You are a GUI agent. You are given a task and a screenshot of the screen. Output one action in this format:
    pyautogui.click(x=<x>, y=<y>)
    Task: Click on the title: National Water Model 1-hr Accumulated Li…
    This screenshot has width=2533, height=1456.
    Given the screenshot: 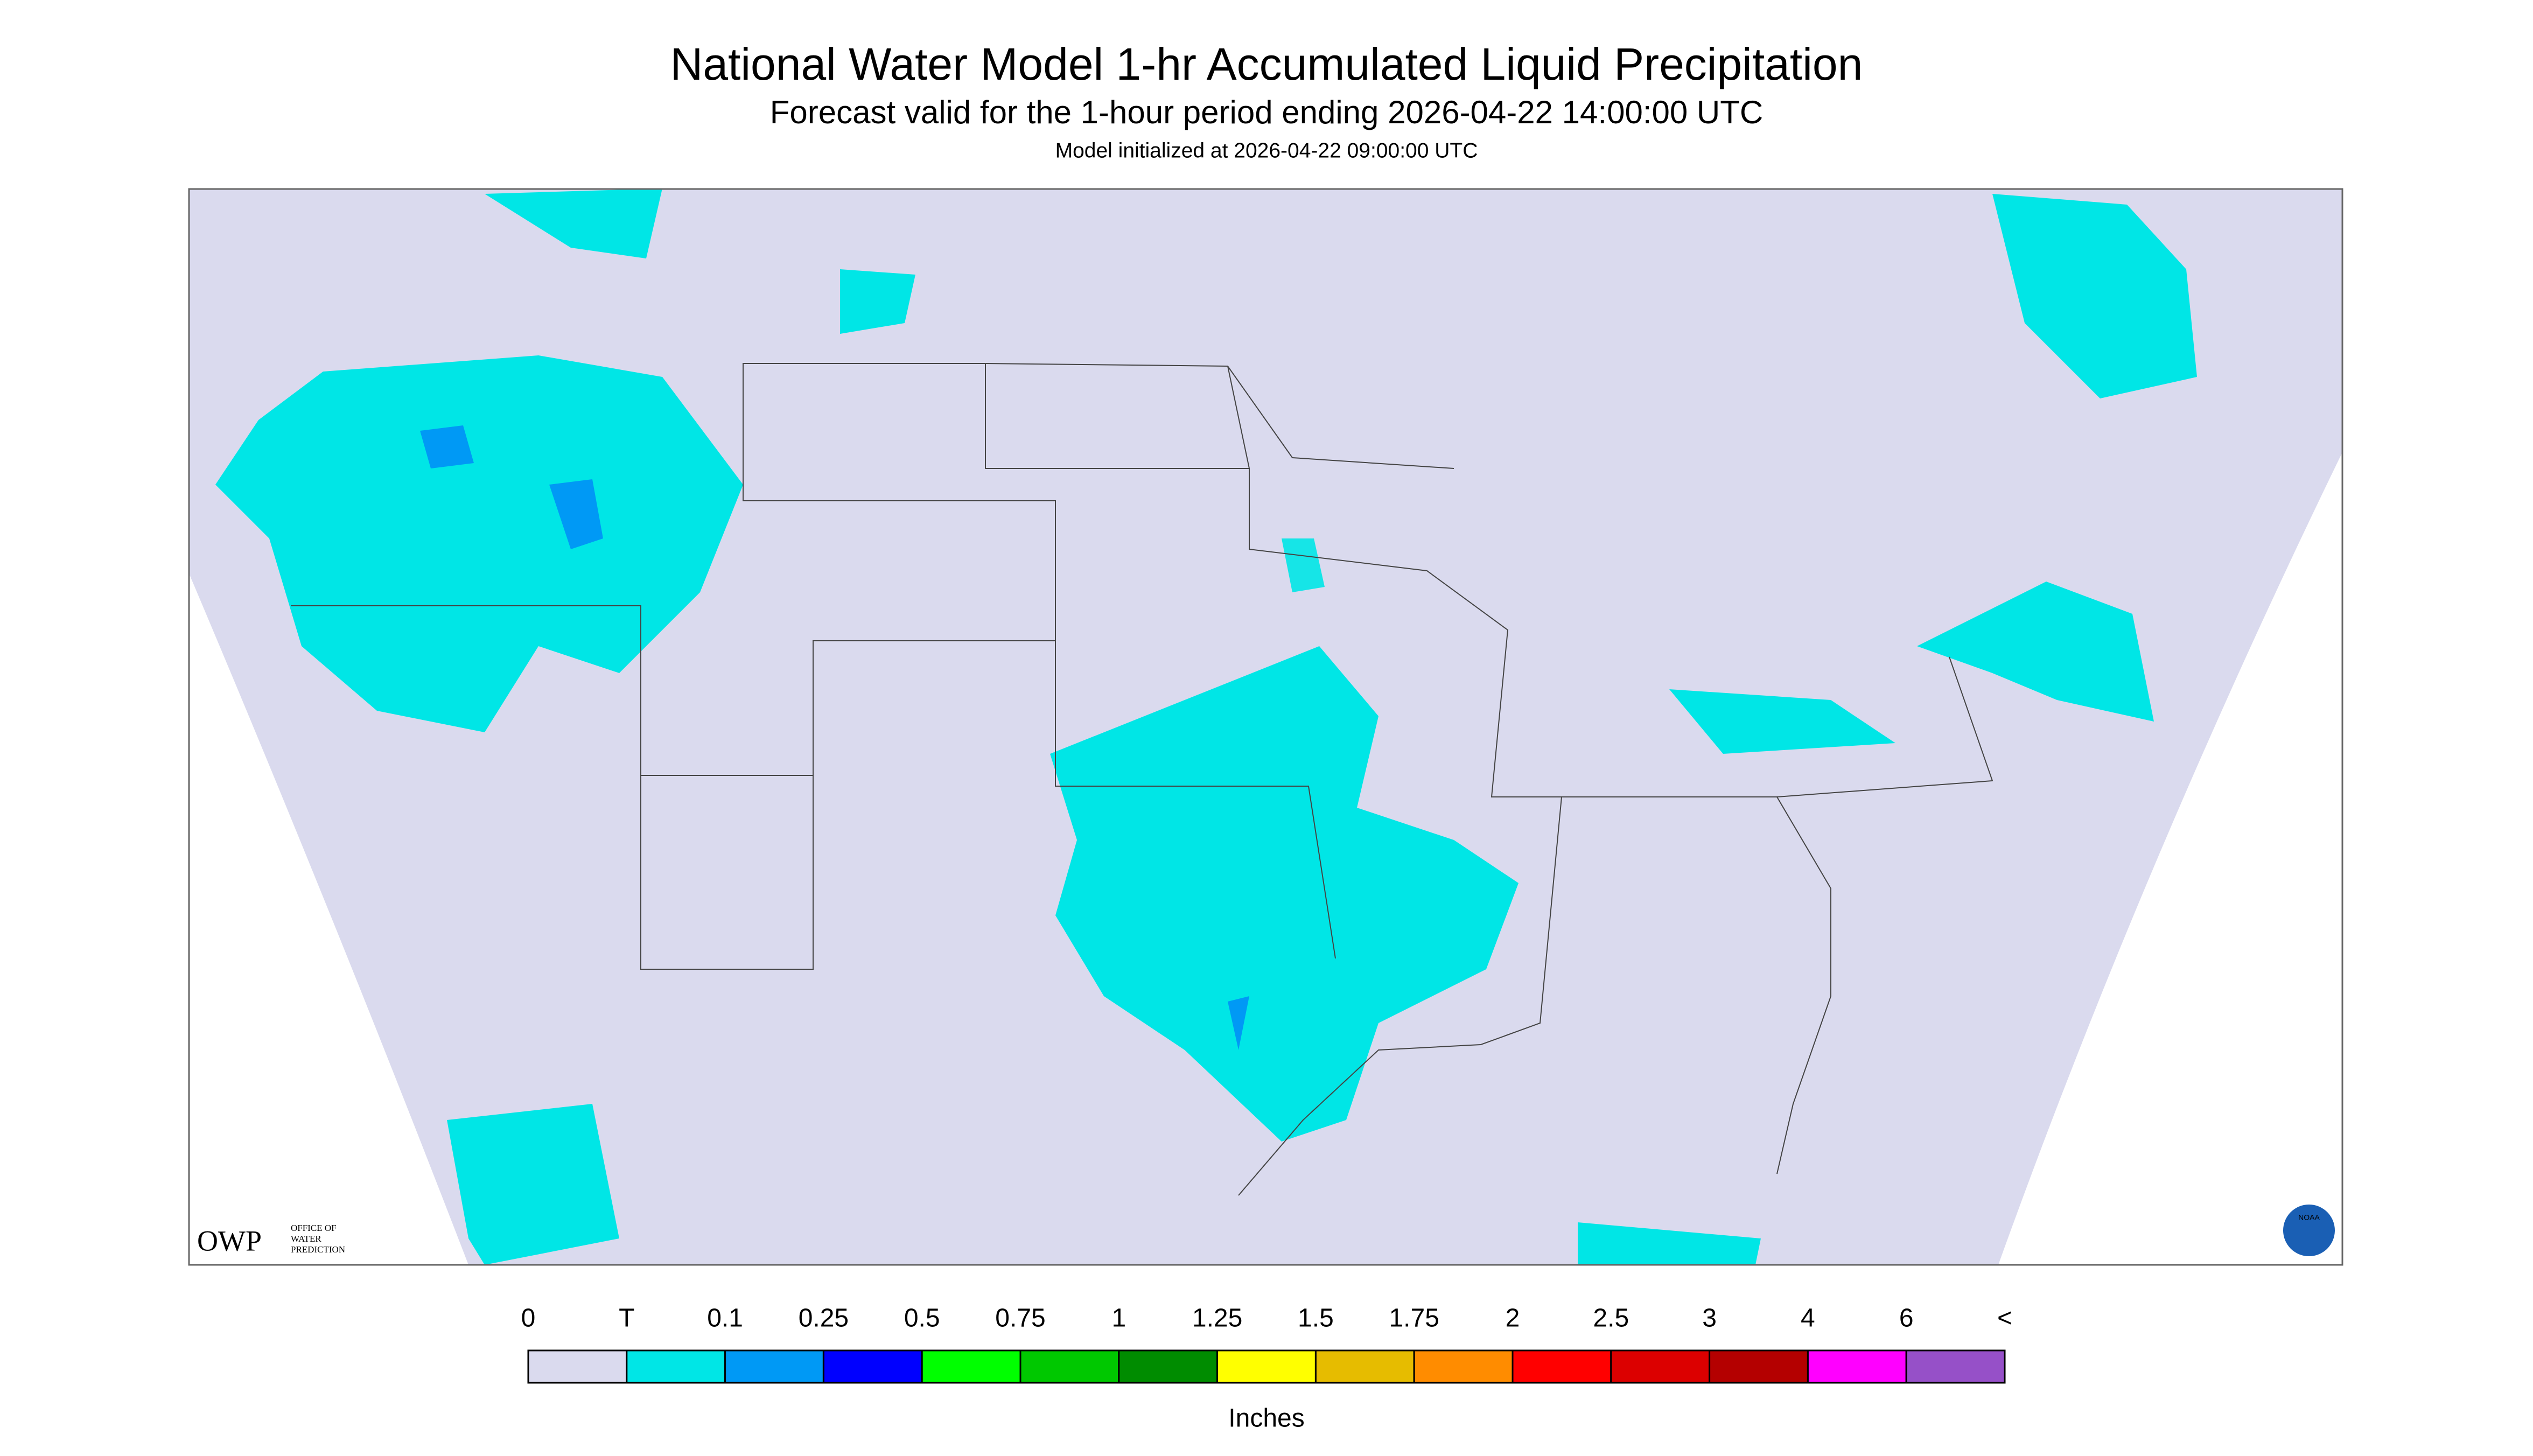 What is the action you would take?
    pyautogui.click(x=1266, y=64)
    